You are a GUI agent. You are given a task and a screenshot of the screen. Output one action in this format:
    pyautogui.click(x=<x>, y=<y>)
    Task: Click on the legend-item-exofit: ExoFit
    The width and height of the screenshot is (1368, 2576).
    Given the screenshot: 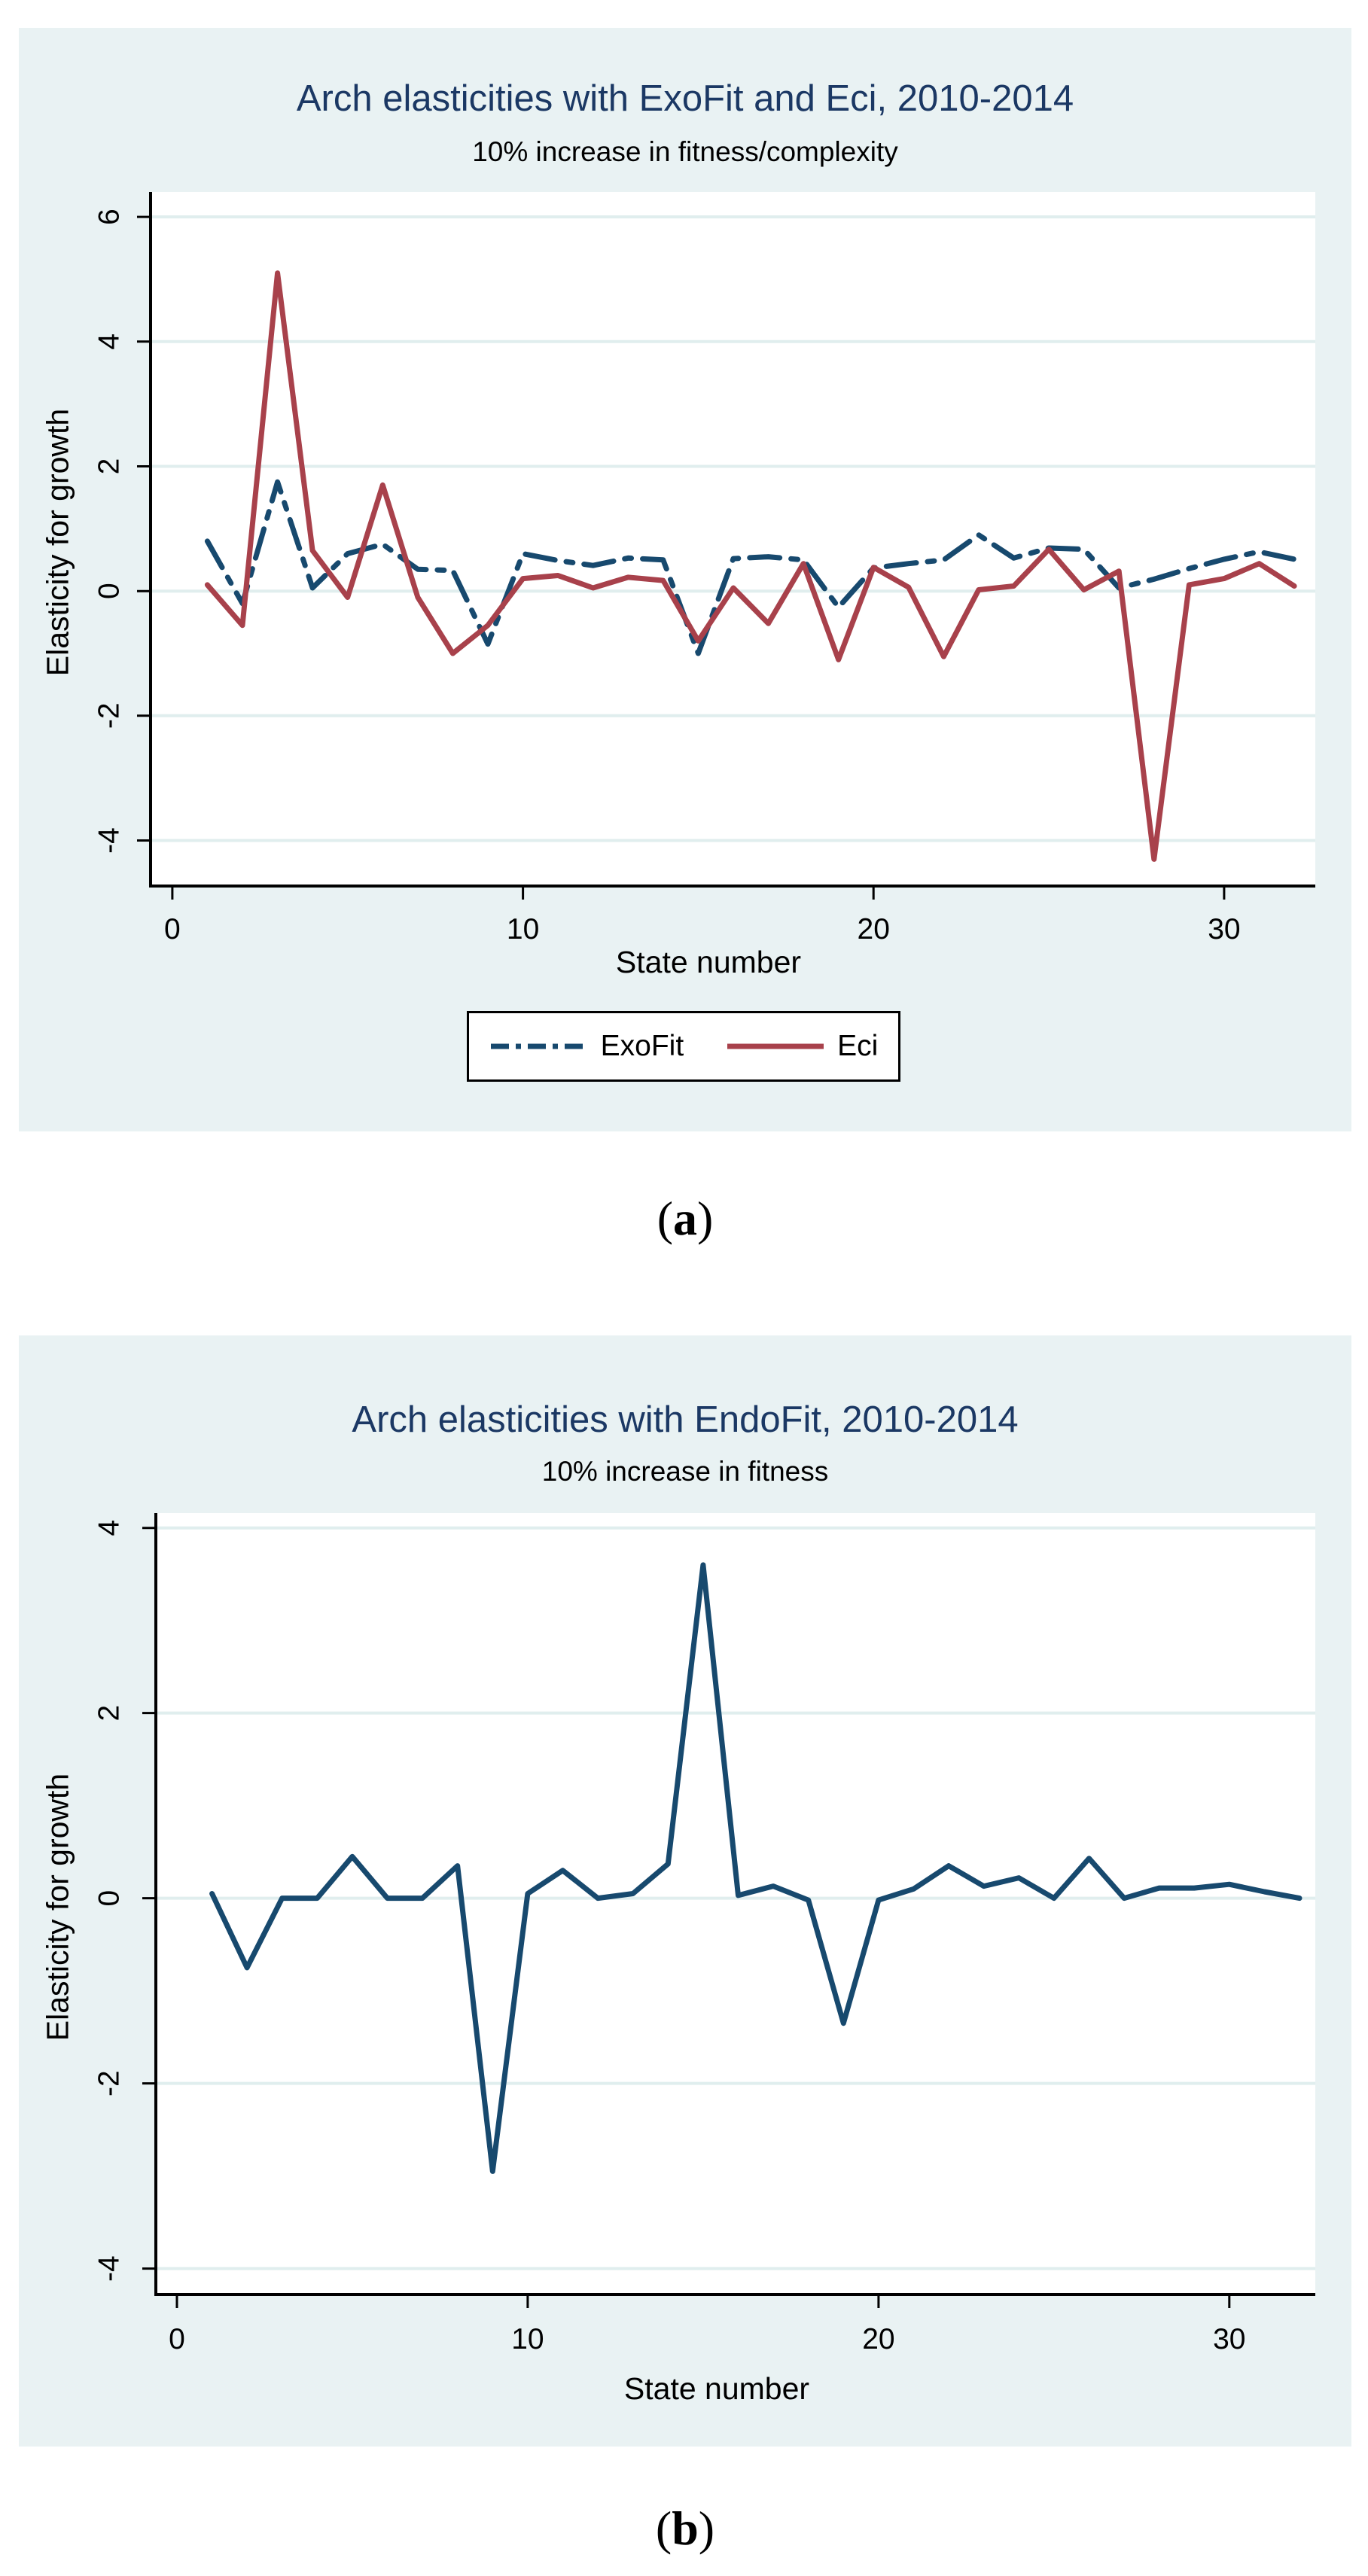 What is the action you would take?
    pyautogui.click(x=586, y=1046)
    